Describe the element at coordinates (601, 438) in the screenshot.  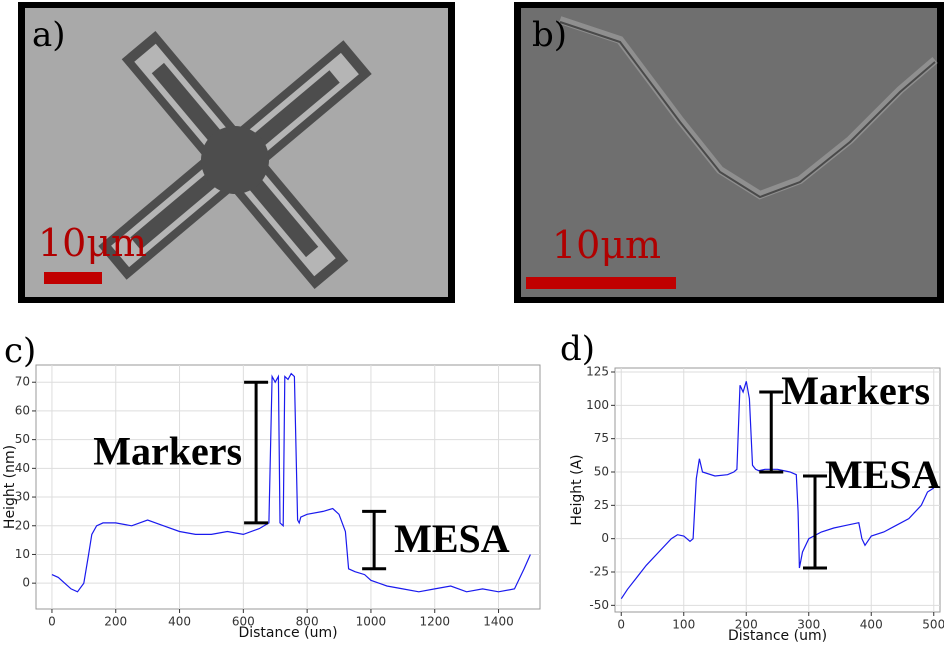
I see `y-tick-label: 75` at that location.